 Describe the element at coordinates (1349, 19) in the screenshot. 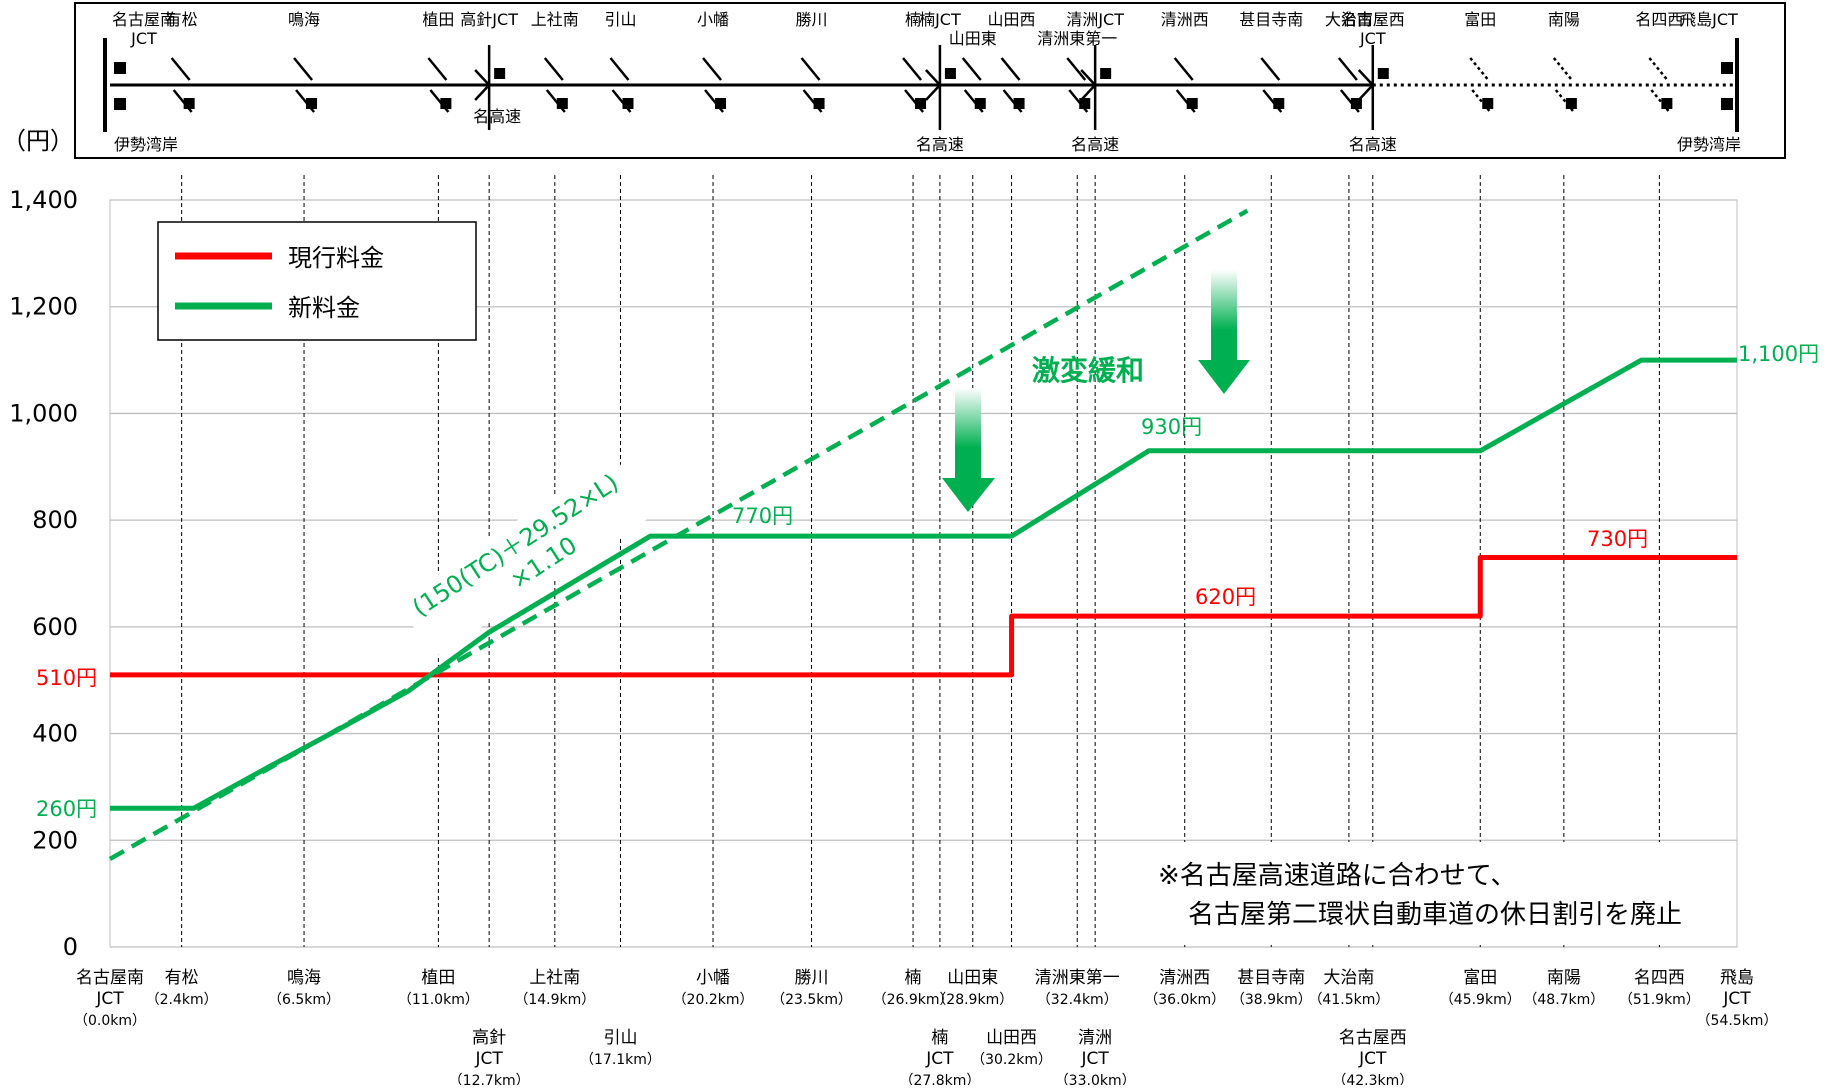

I see `route-station-label: 大治南` at that location.